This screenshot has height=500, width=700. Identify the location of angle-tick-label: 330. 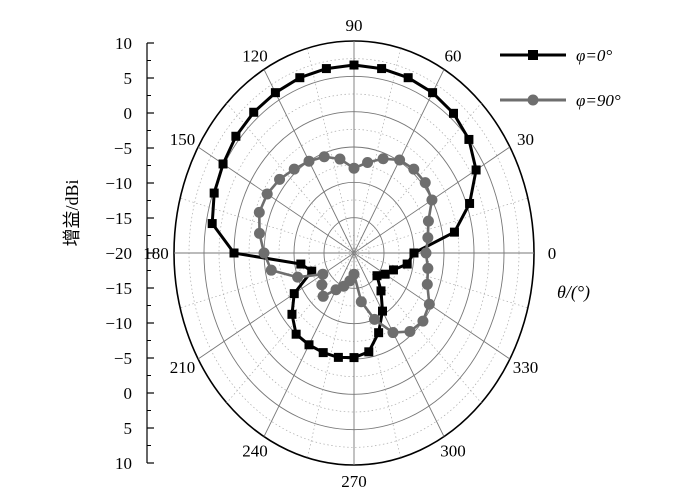
(526, 367).